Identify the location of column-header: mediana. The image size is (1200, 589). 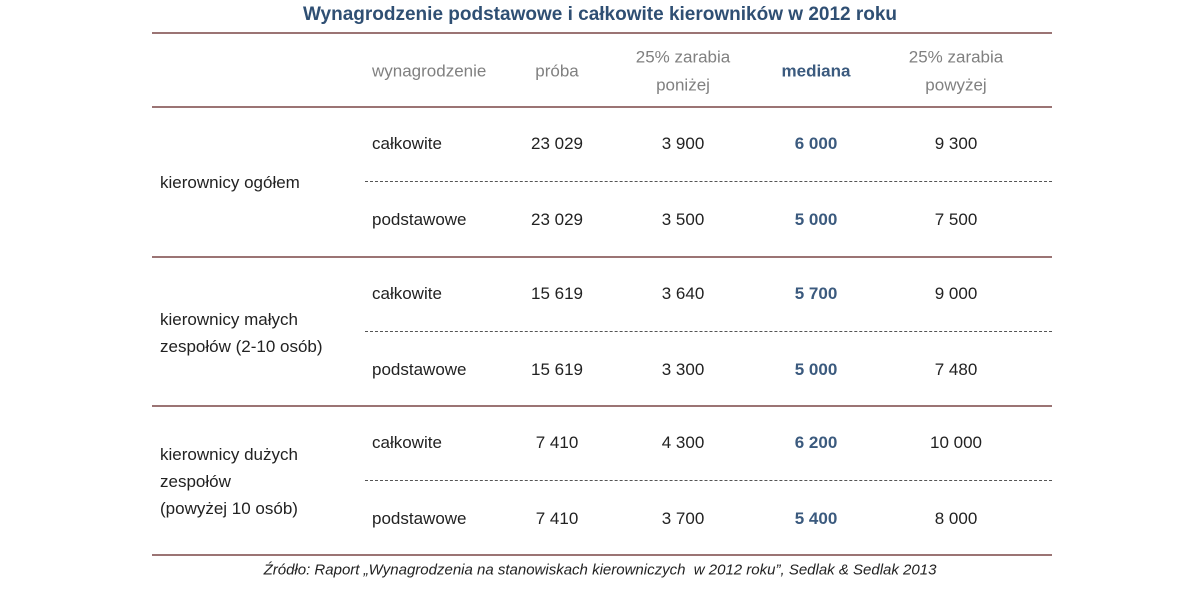
(816, 71).